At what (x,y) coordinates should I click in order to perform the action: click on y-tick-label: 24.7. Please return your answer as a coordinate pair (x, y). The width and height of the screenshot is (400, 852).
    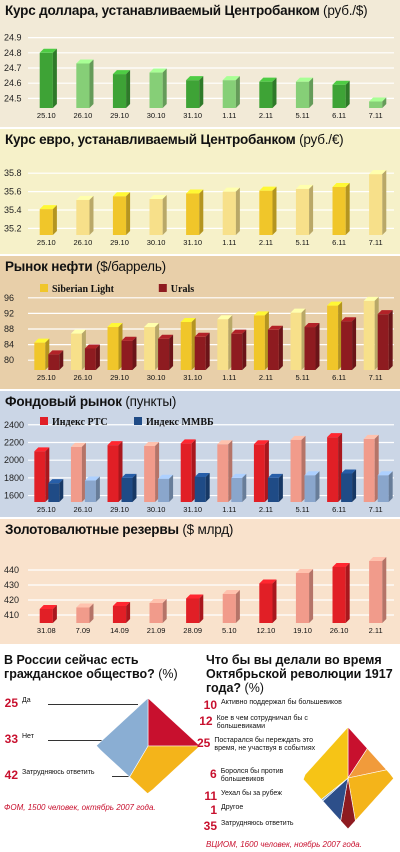
    Looking at the image, I should click on (13, 68).